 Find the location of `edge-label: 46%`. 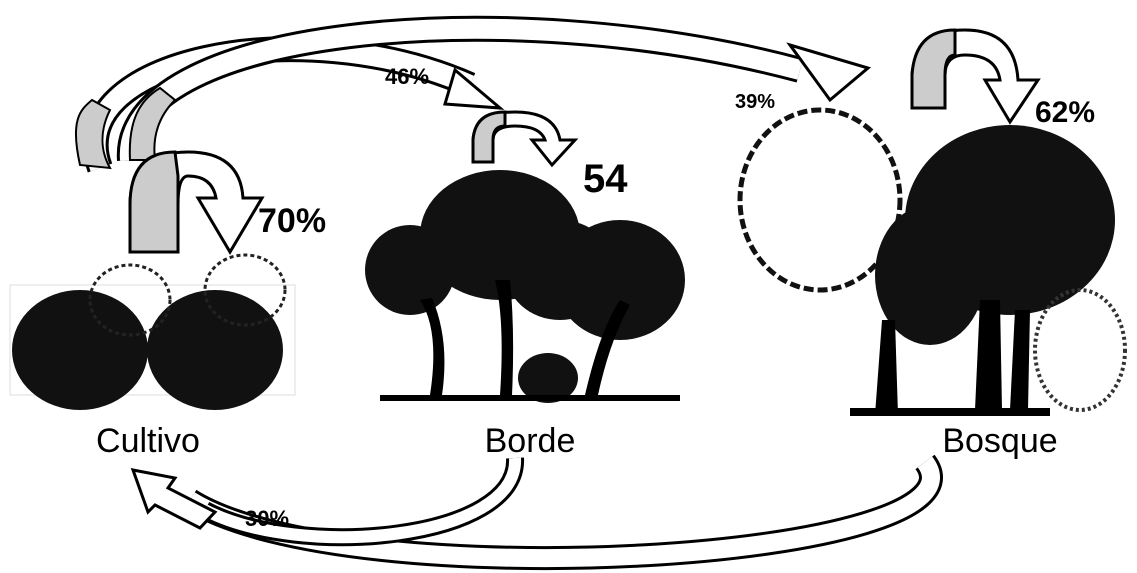

edge-label: 46% is located at coordinates (407, 76).